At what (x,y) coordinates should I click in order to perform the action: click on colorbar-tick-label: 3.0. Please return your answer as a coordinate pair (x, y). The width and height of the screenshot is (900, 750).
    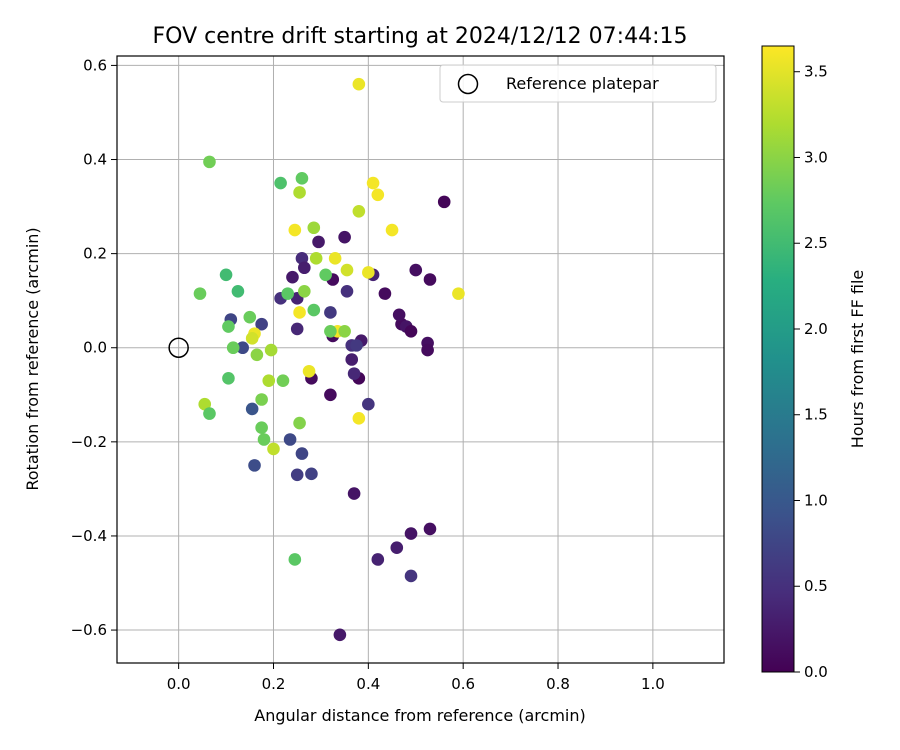
    Looking at the image, I should click on (816, 157).